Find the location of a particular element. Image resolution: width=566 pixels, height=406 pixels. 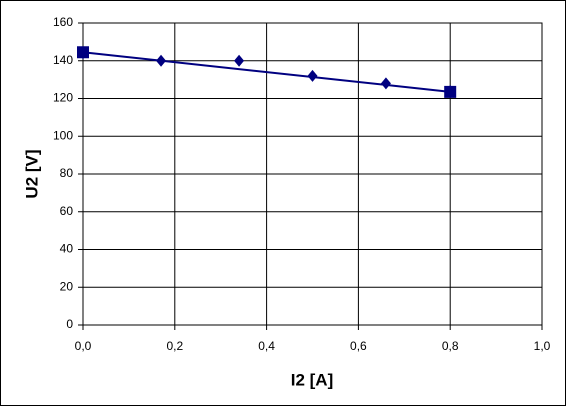

y-tick-label: 0 is located at coordinates (69, 324).